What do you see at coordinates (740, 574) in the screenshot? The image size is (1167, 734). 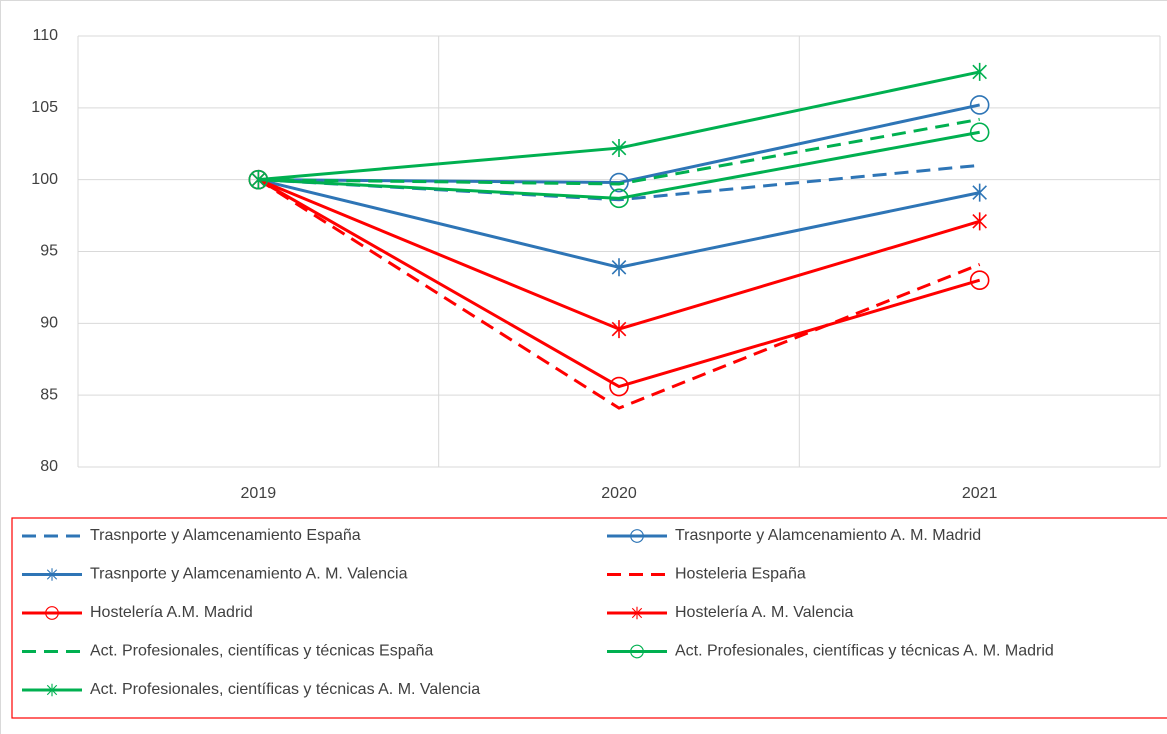 I see `legend-label: Hosteleria España` at bounding box center [740, 574].